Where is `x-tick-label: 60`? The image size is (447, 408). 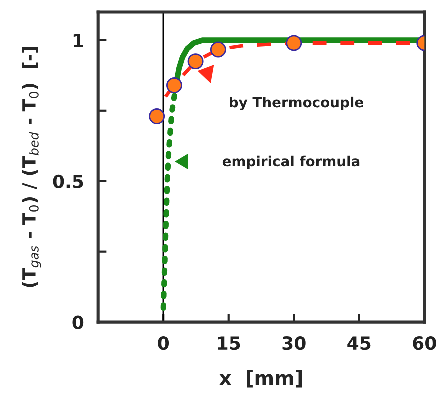 x-tick-label: 60 is located at coordinates (424, 343).